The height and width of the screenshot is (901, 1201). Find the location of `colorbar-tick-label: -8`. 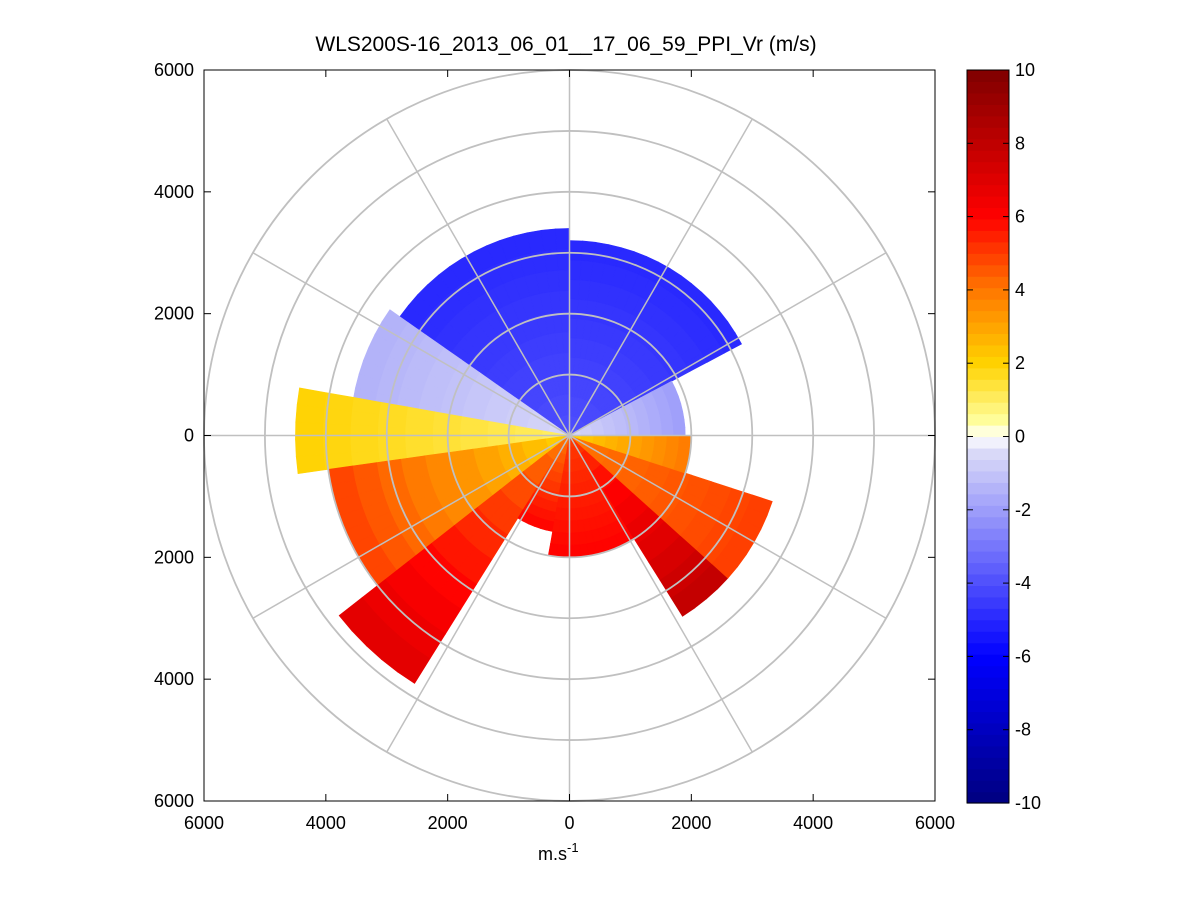

colorbar-tick-label: -8 is located at coordinates (1023, 730).